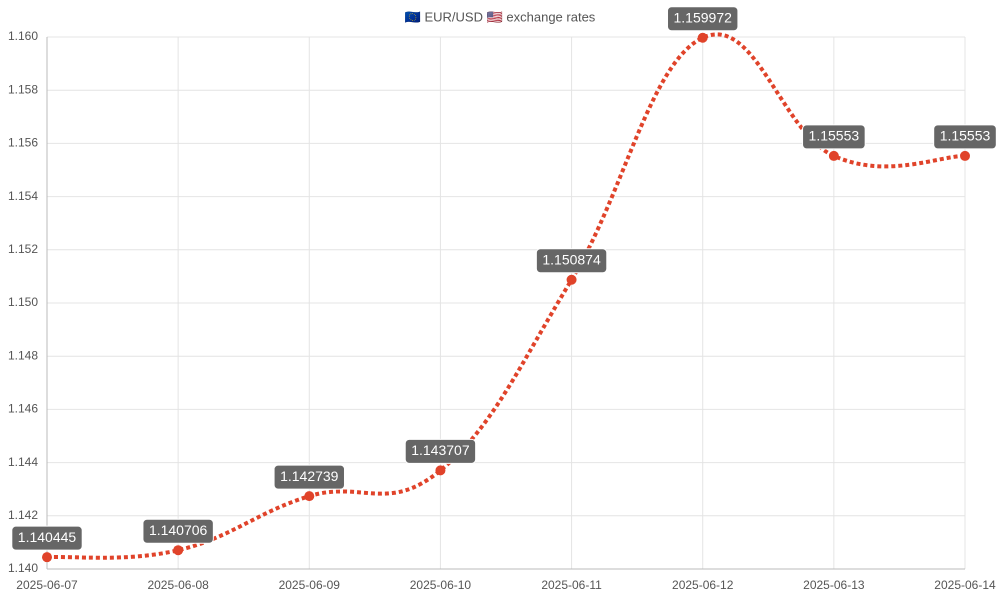 The width and height of the screenshot is (1000, 600). I want to click on x-tick-label: 2025-06-11, so click(571, 585).